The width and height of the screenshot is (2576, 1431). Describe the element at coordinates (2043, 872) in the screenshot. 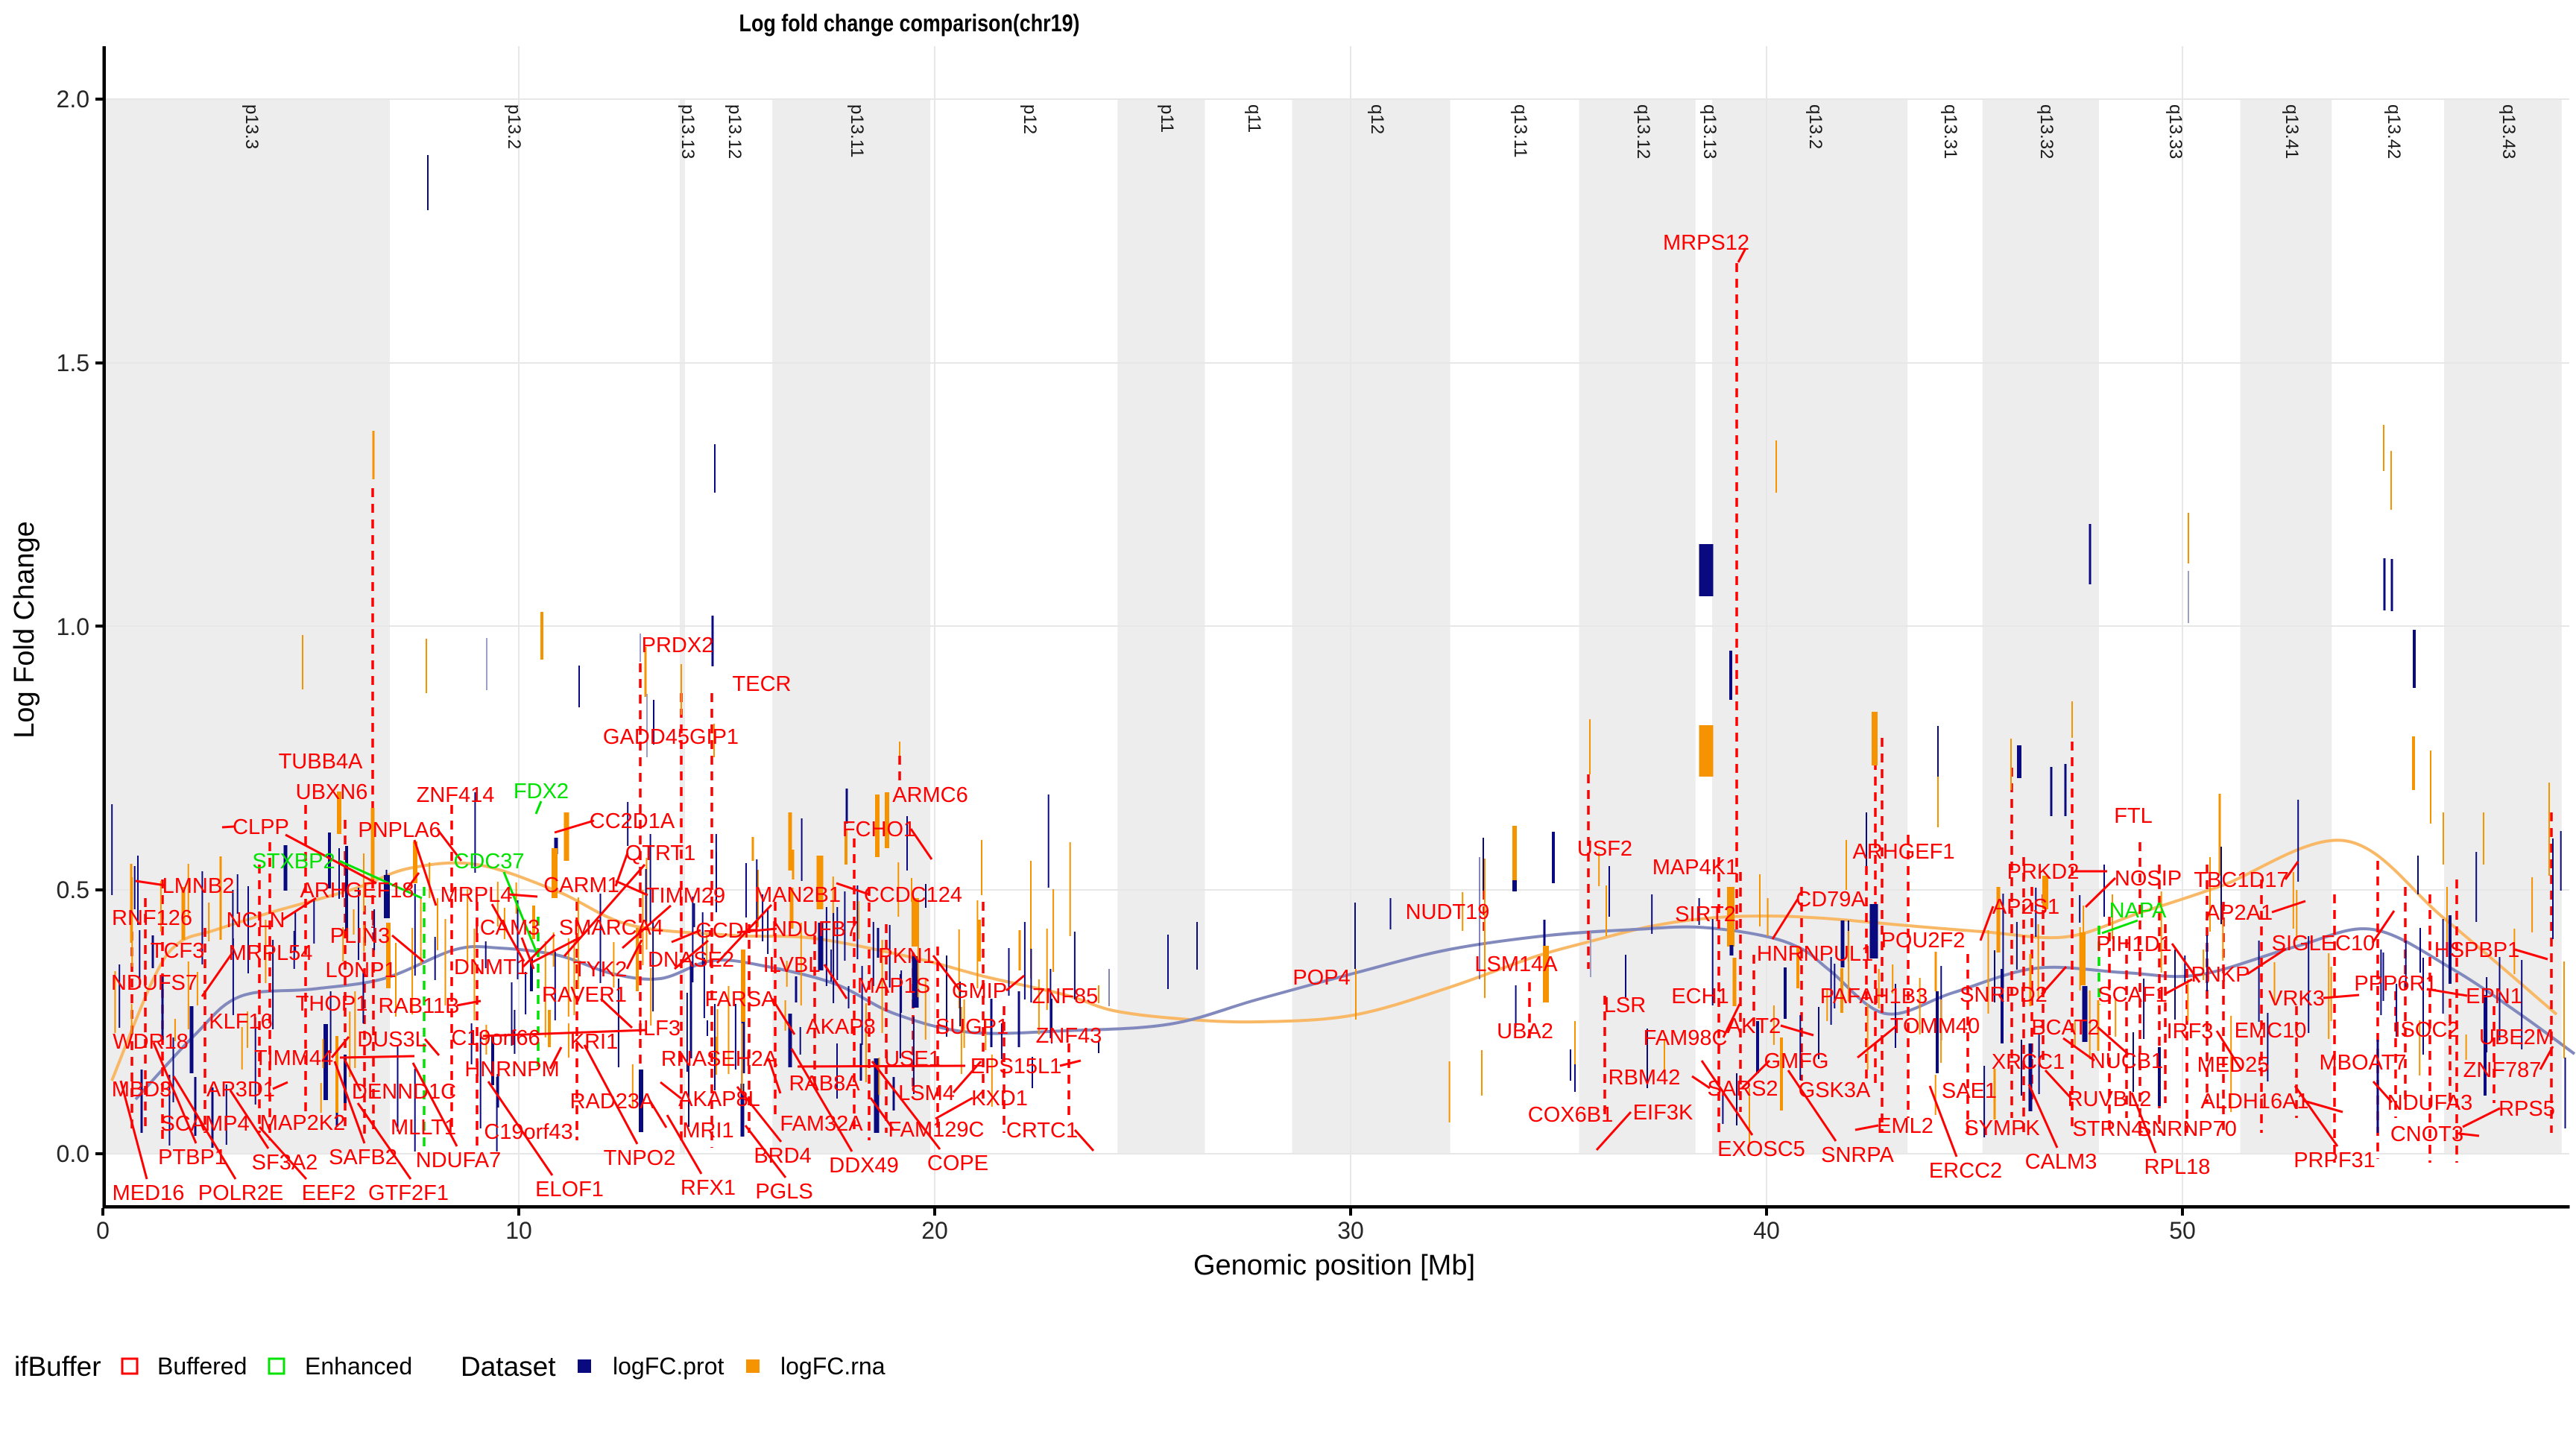

I see `svg-text: PRKD2` at that location.